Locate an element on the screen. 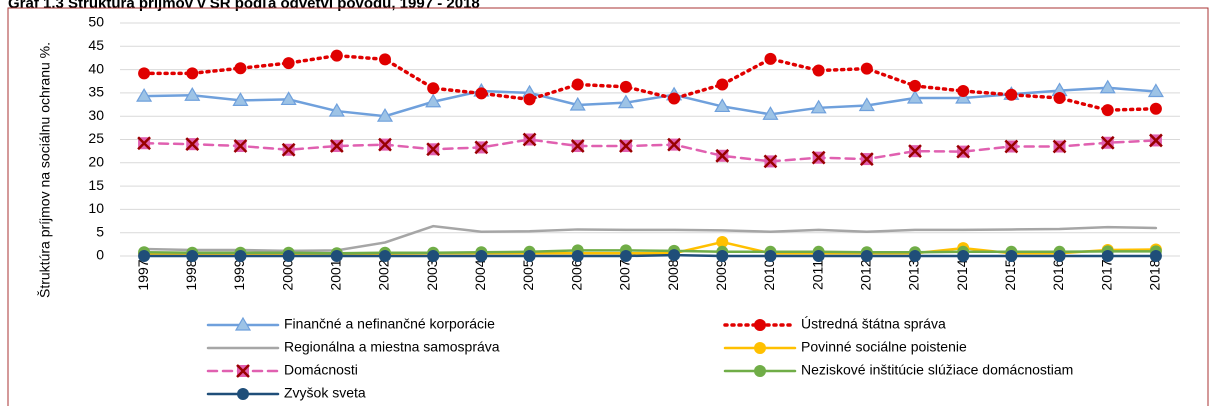  x-tick-label: 2006 is located at coordinates (576, 274).